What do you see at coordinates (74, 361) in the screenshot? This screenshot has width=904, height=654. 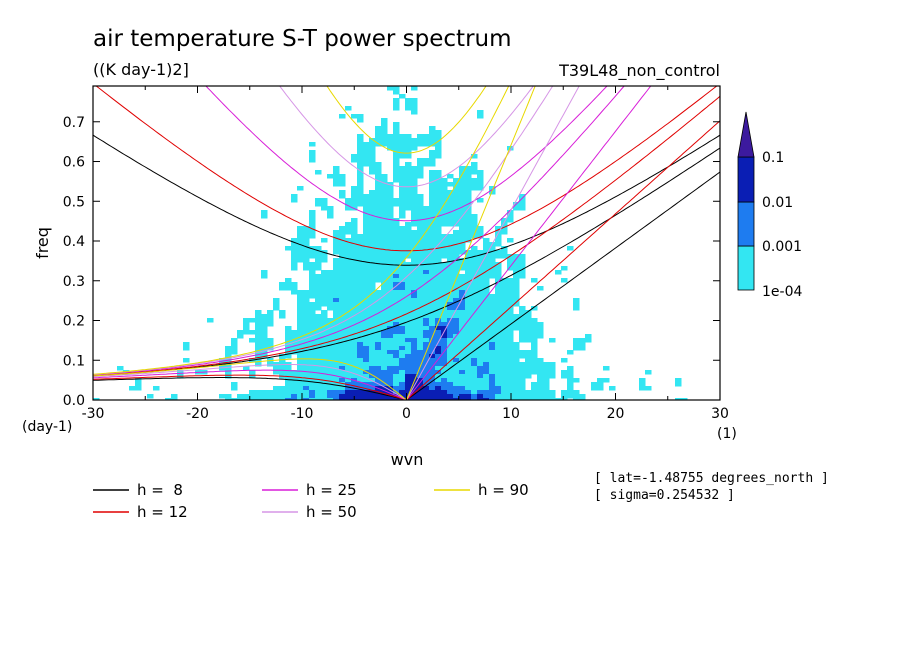 I see `y-tick-label: 0.1` at bounding box center [74, 361].